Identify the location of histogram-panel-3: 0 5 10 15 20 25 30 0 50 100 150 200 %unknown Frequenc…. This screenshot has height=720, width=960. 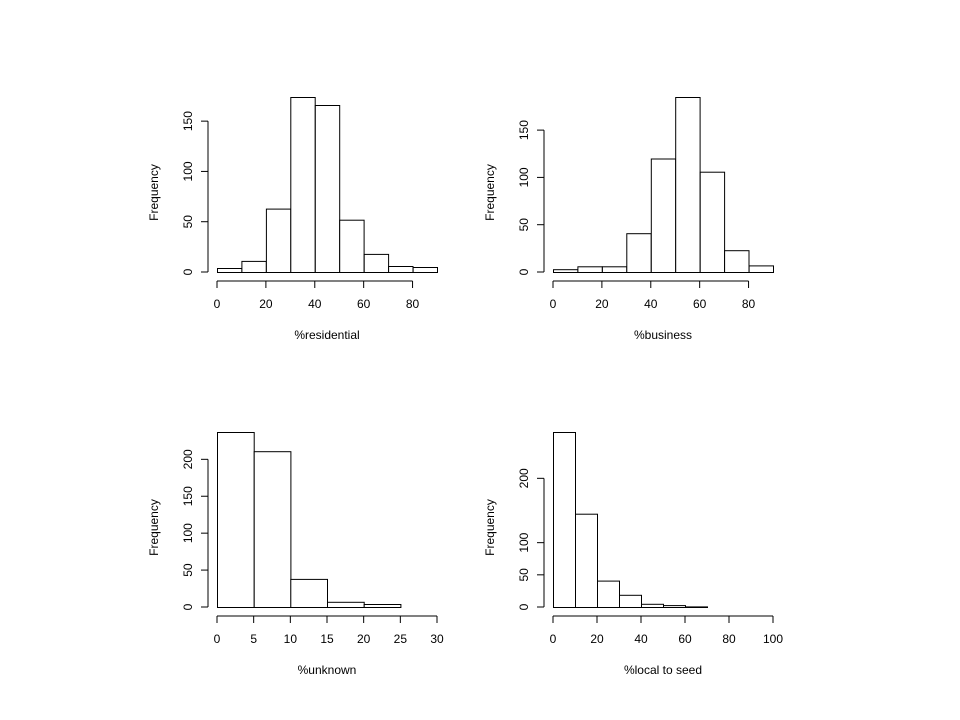
(295, 554).